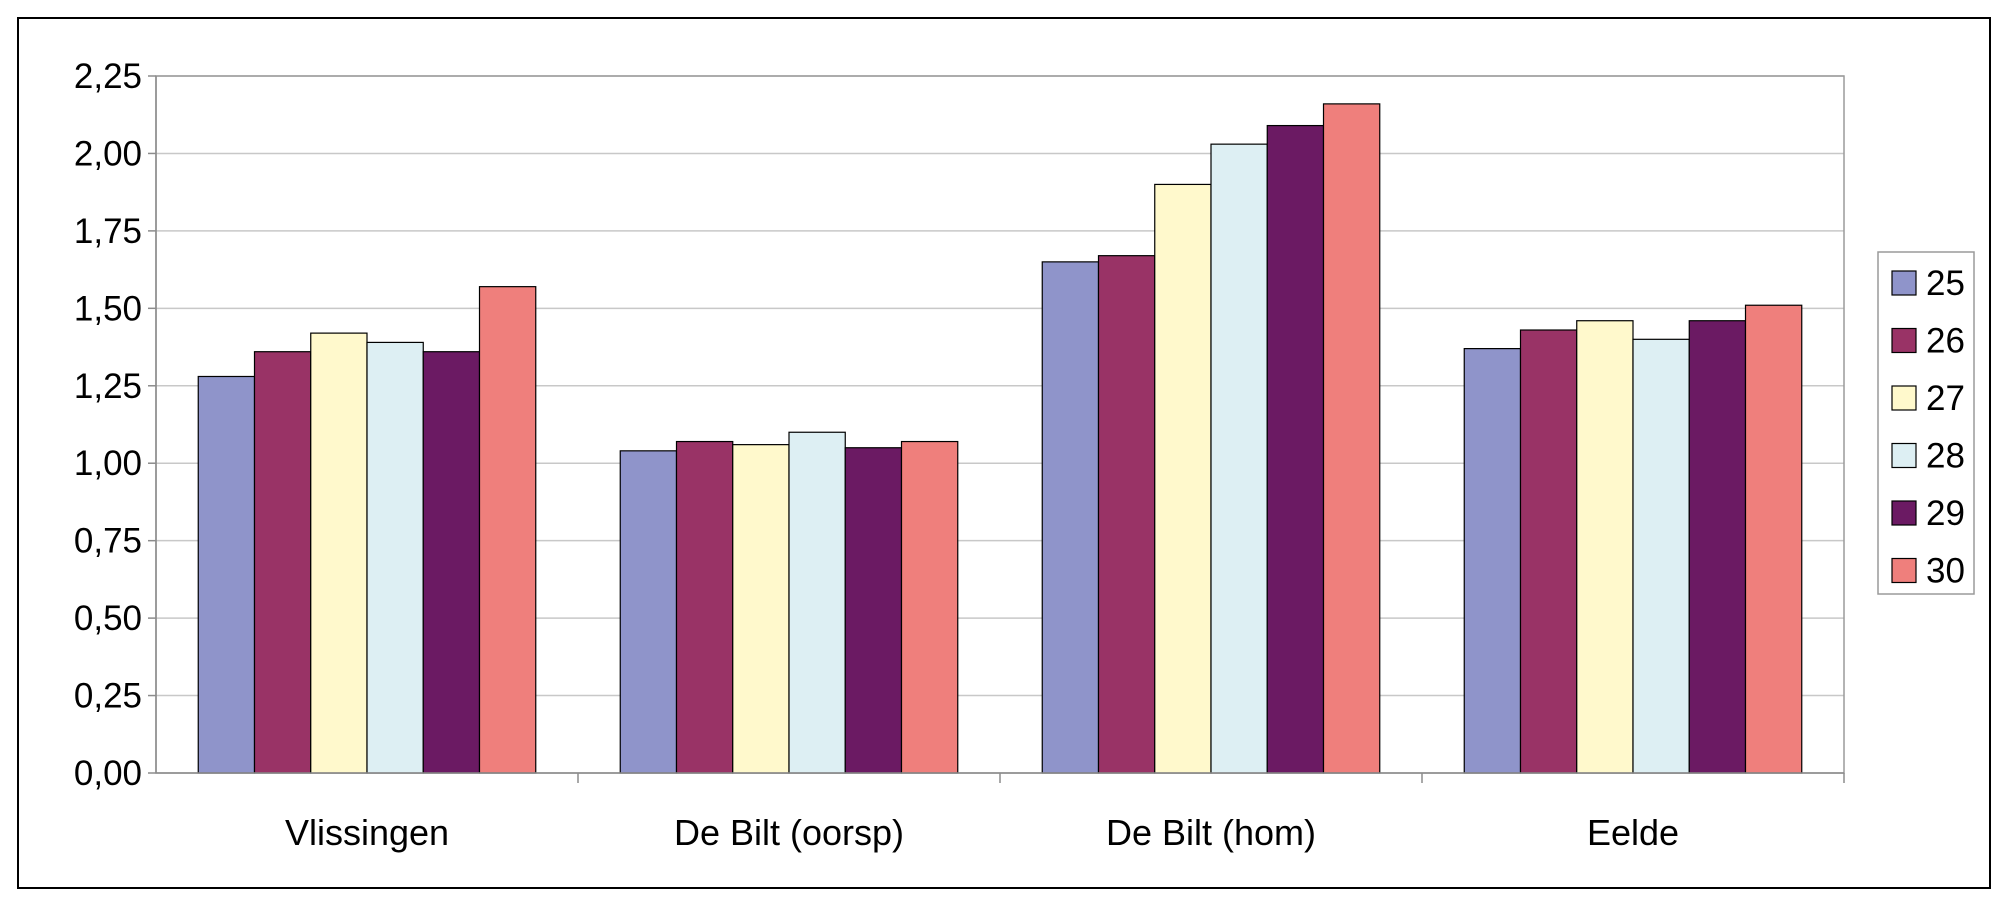 The image size is (2009, 915). I want to click on x-tick-label: Eelde, so click(1633, 832).